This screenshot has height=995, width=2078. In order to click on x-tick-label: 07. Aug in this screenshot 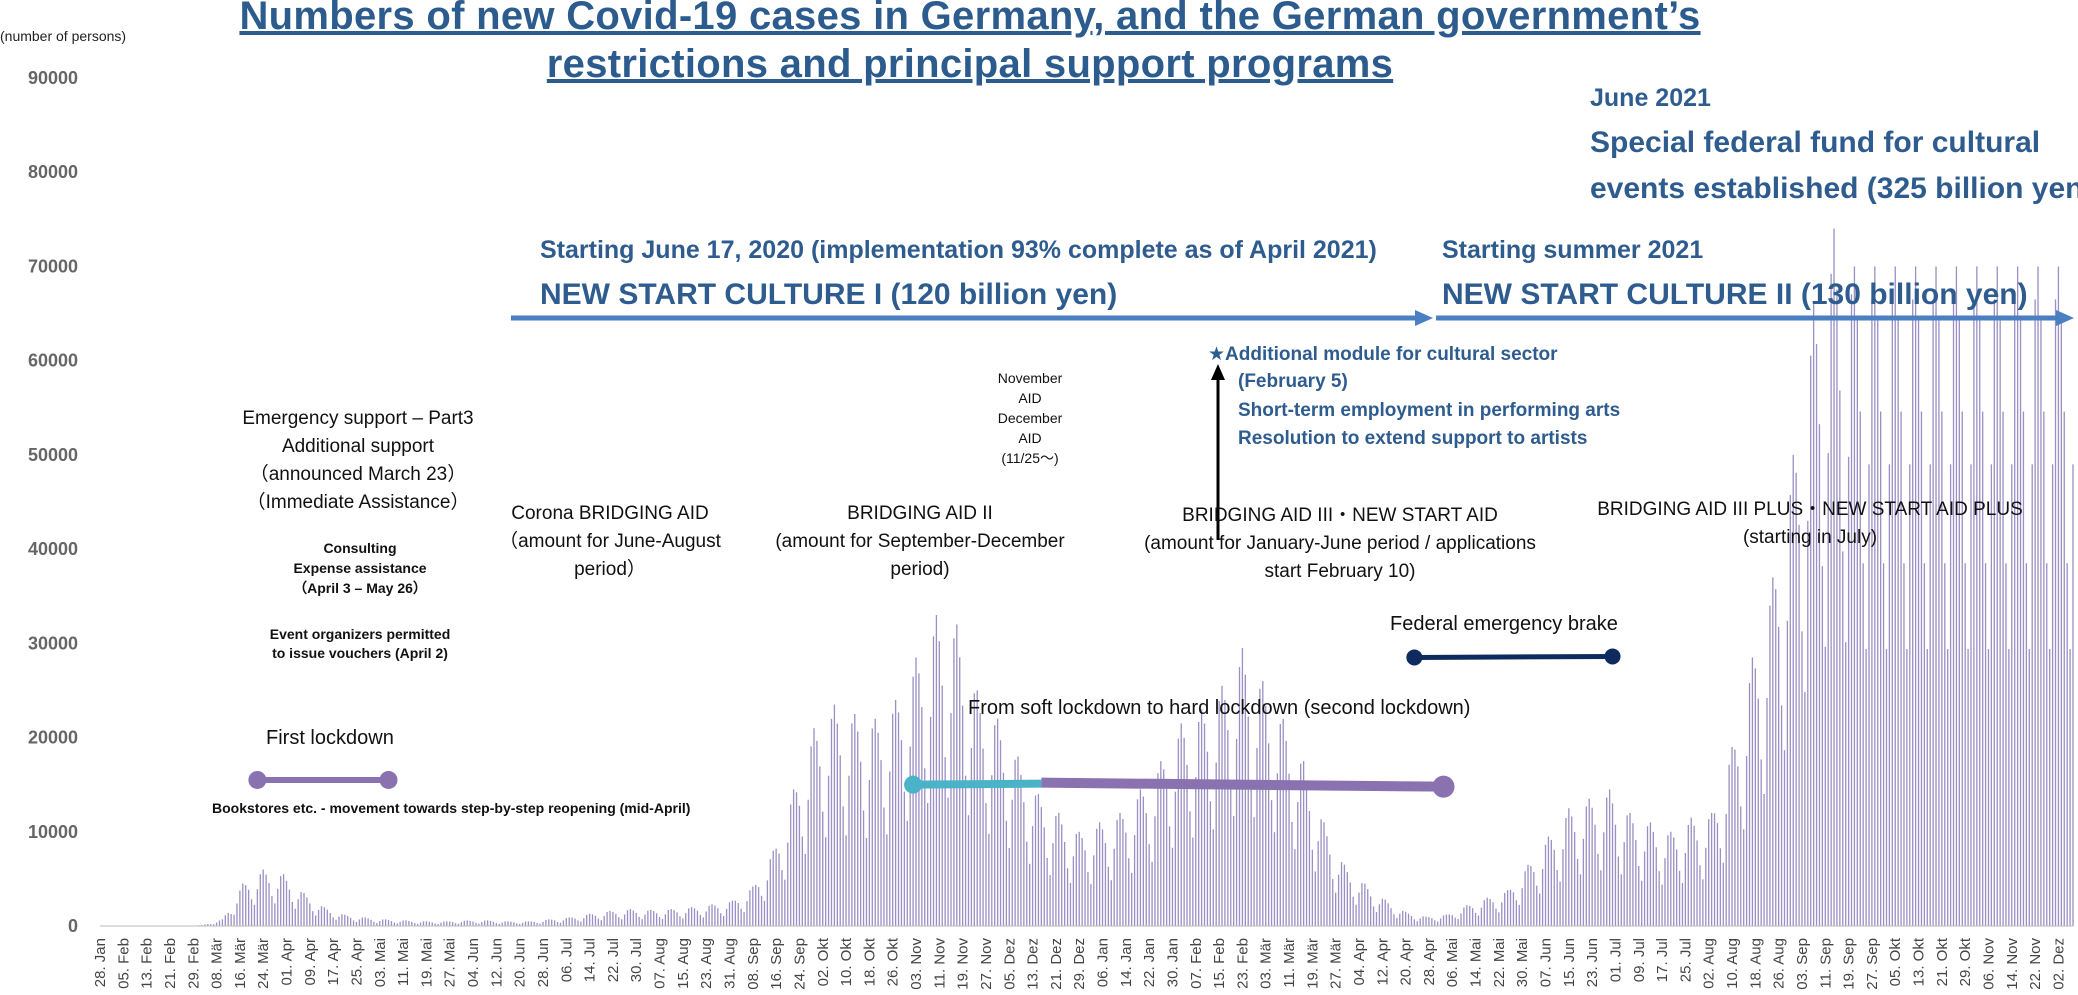, I will do `click(660, 963)`.